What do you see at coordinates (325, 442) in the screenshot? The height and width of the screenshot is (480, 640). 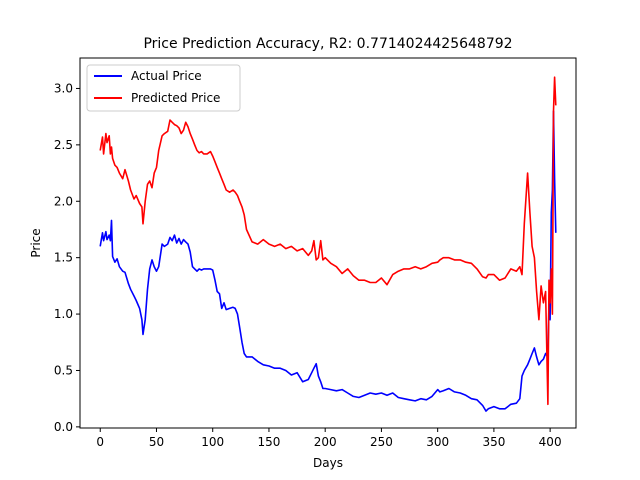 I see `x-tick-label: 200` at bounding box center [325, 442].